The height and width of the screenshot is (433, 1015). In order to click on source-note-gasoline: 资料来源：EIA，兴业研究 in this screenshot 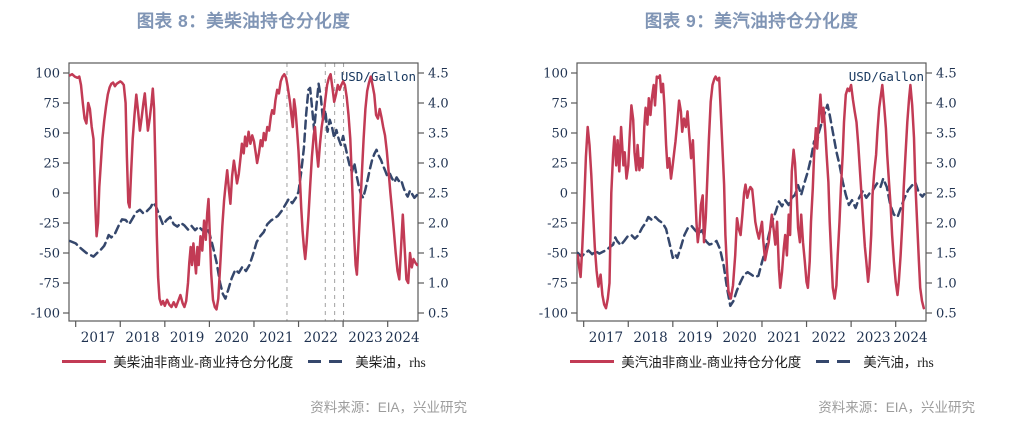, I will do `click(896, 407)`.